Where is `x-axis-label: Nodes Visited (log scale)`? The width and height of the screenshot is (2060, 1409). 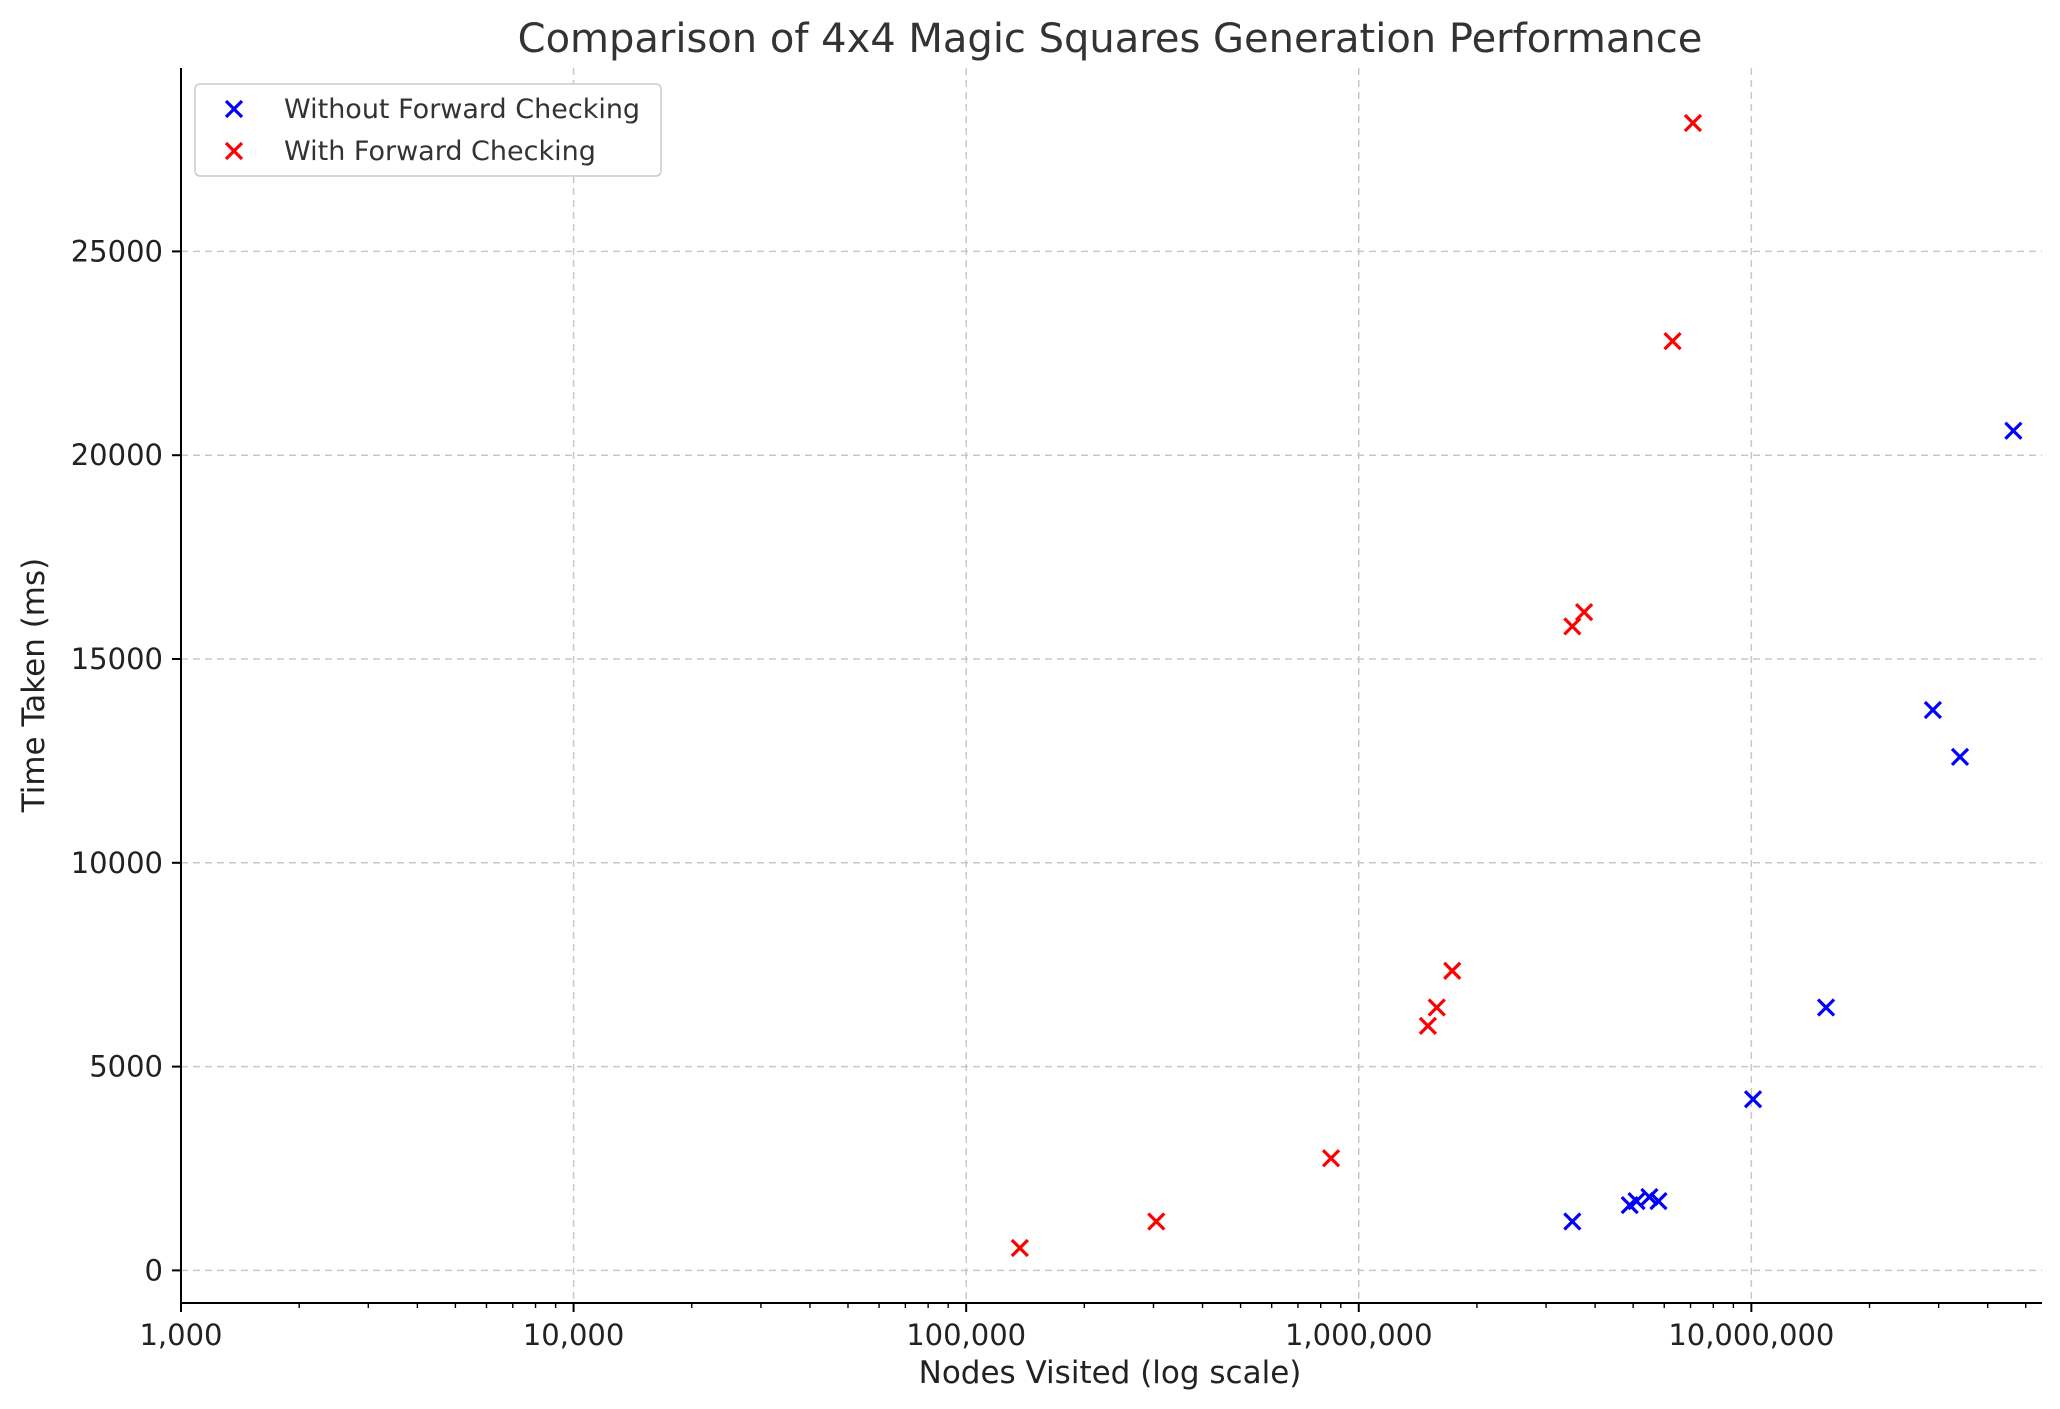
x-axis-label: Nodes Visited (log scale) is located at coordinates (1110, 1373).